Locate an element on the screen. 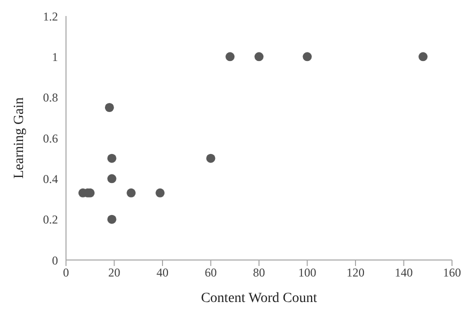 The width and height of the screenshot is (474, 322). x-tick-label: 40 is located at coordinates (162, 273).